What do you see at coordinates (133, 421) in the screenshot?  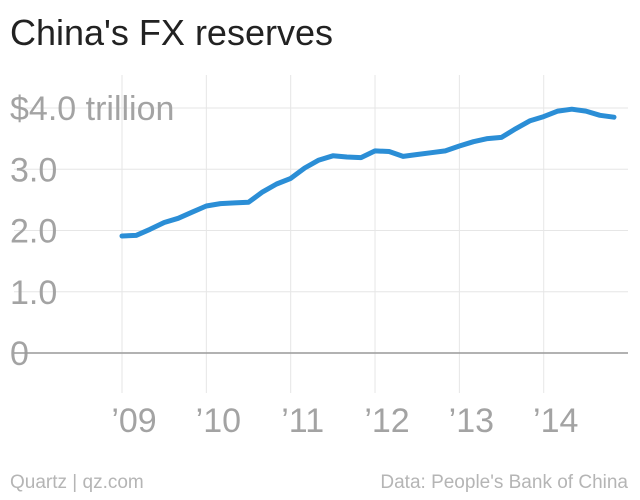 I see `x-tick-label: ’09` at bounding box center [133, 421].